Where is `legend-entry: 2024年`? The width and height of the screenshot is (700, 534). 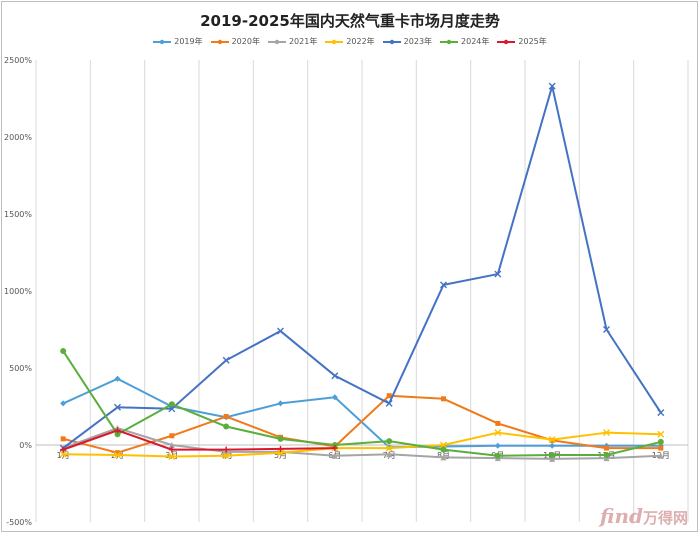
legend-entry: 2024年 is located at coordinates (464, 41).